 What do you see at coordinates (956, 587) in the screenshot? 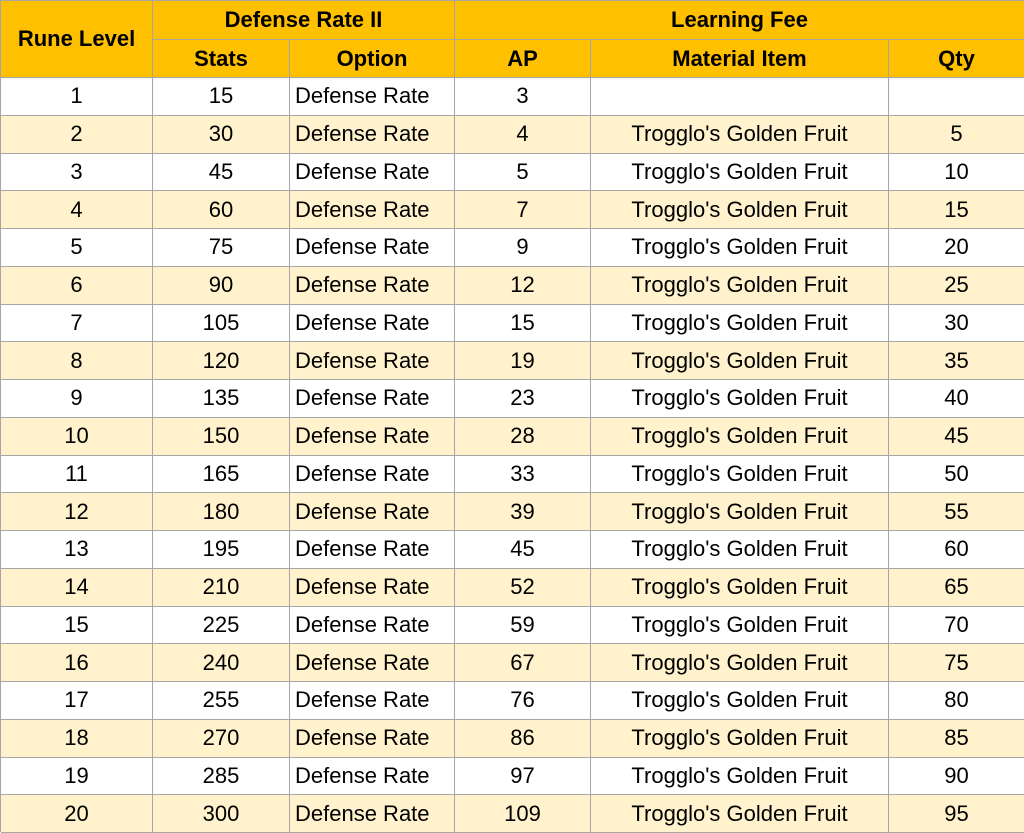
I see `table-cell: 65` at bounding box center [956, 587].